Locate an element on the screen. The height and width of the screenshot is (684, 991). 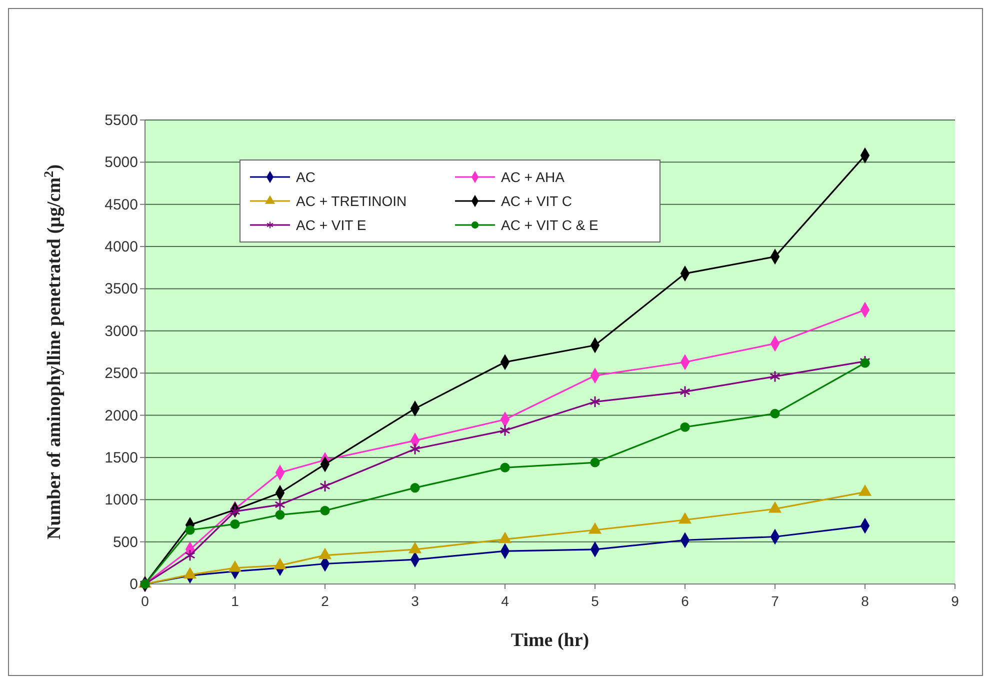
x-tick-label: 7 is located at coordinates (775, 601).